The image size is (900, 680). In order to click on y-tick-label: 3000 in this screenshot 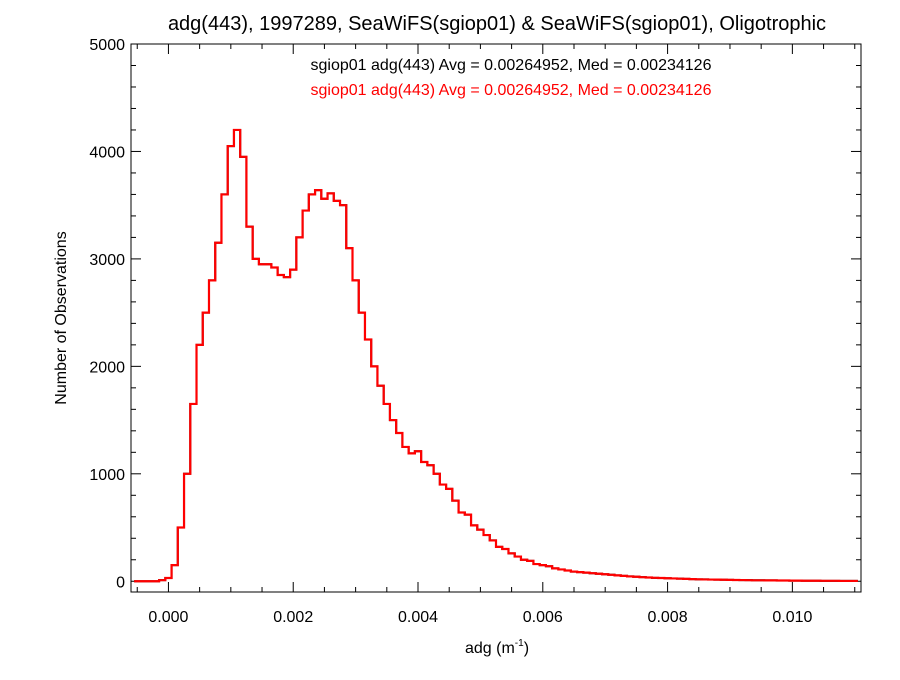, I will do `click(107, 260)`.